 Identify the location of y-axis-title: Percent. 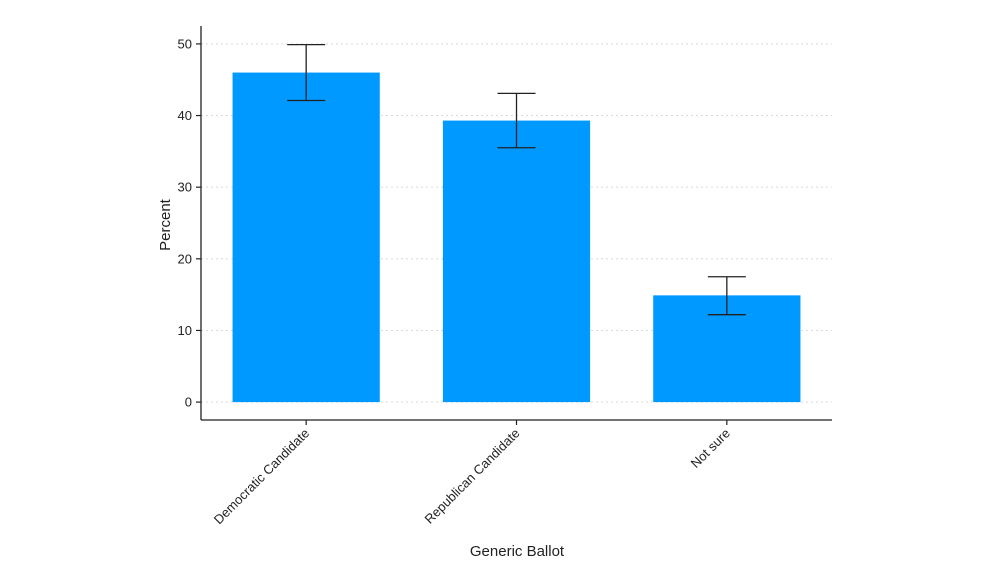
(165, 224).